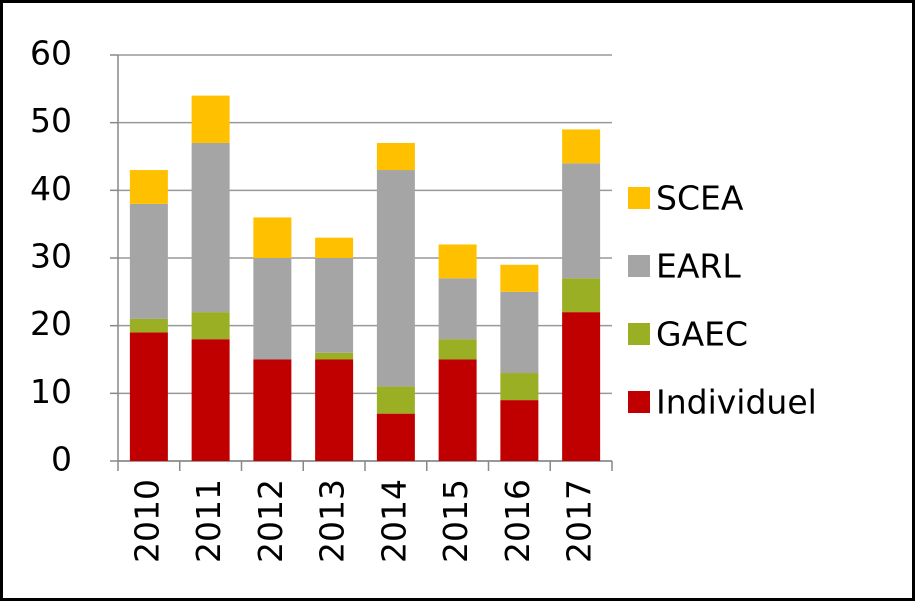 This screenshot has height=601, width=915. What do you see at coordinates (332, 521) in the screenshot?
I see `x-tick-label: 2013` at bounding box center [332, 521].